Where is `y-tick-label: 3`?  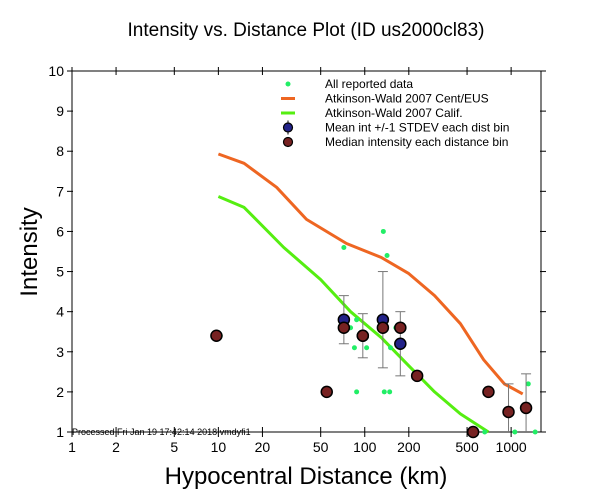
y-tick-label: 3 is located at coordinates (60, 352).